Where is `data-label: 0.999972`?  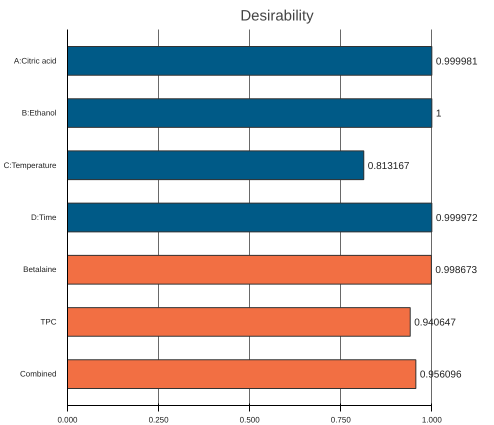
data-label: 0.999972 is located at coordinates (457, 218).